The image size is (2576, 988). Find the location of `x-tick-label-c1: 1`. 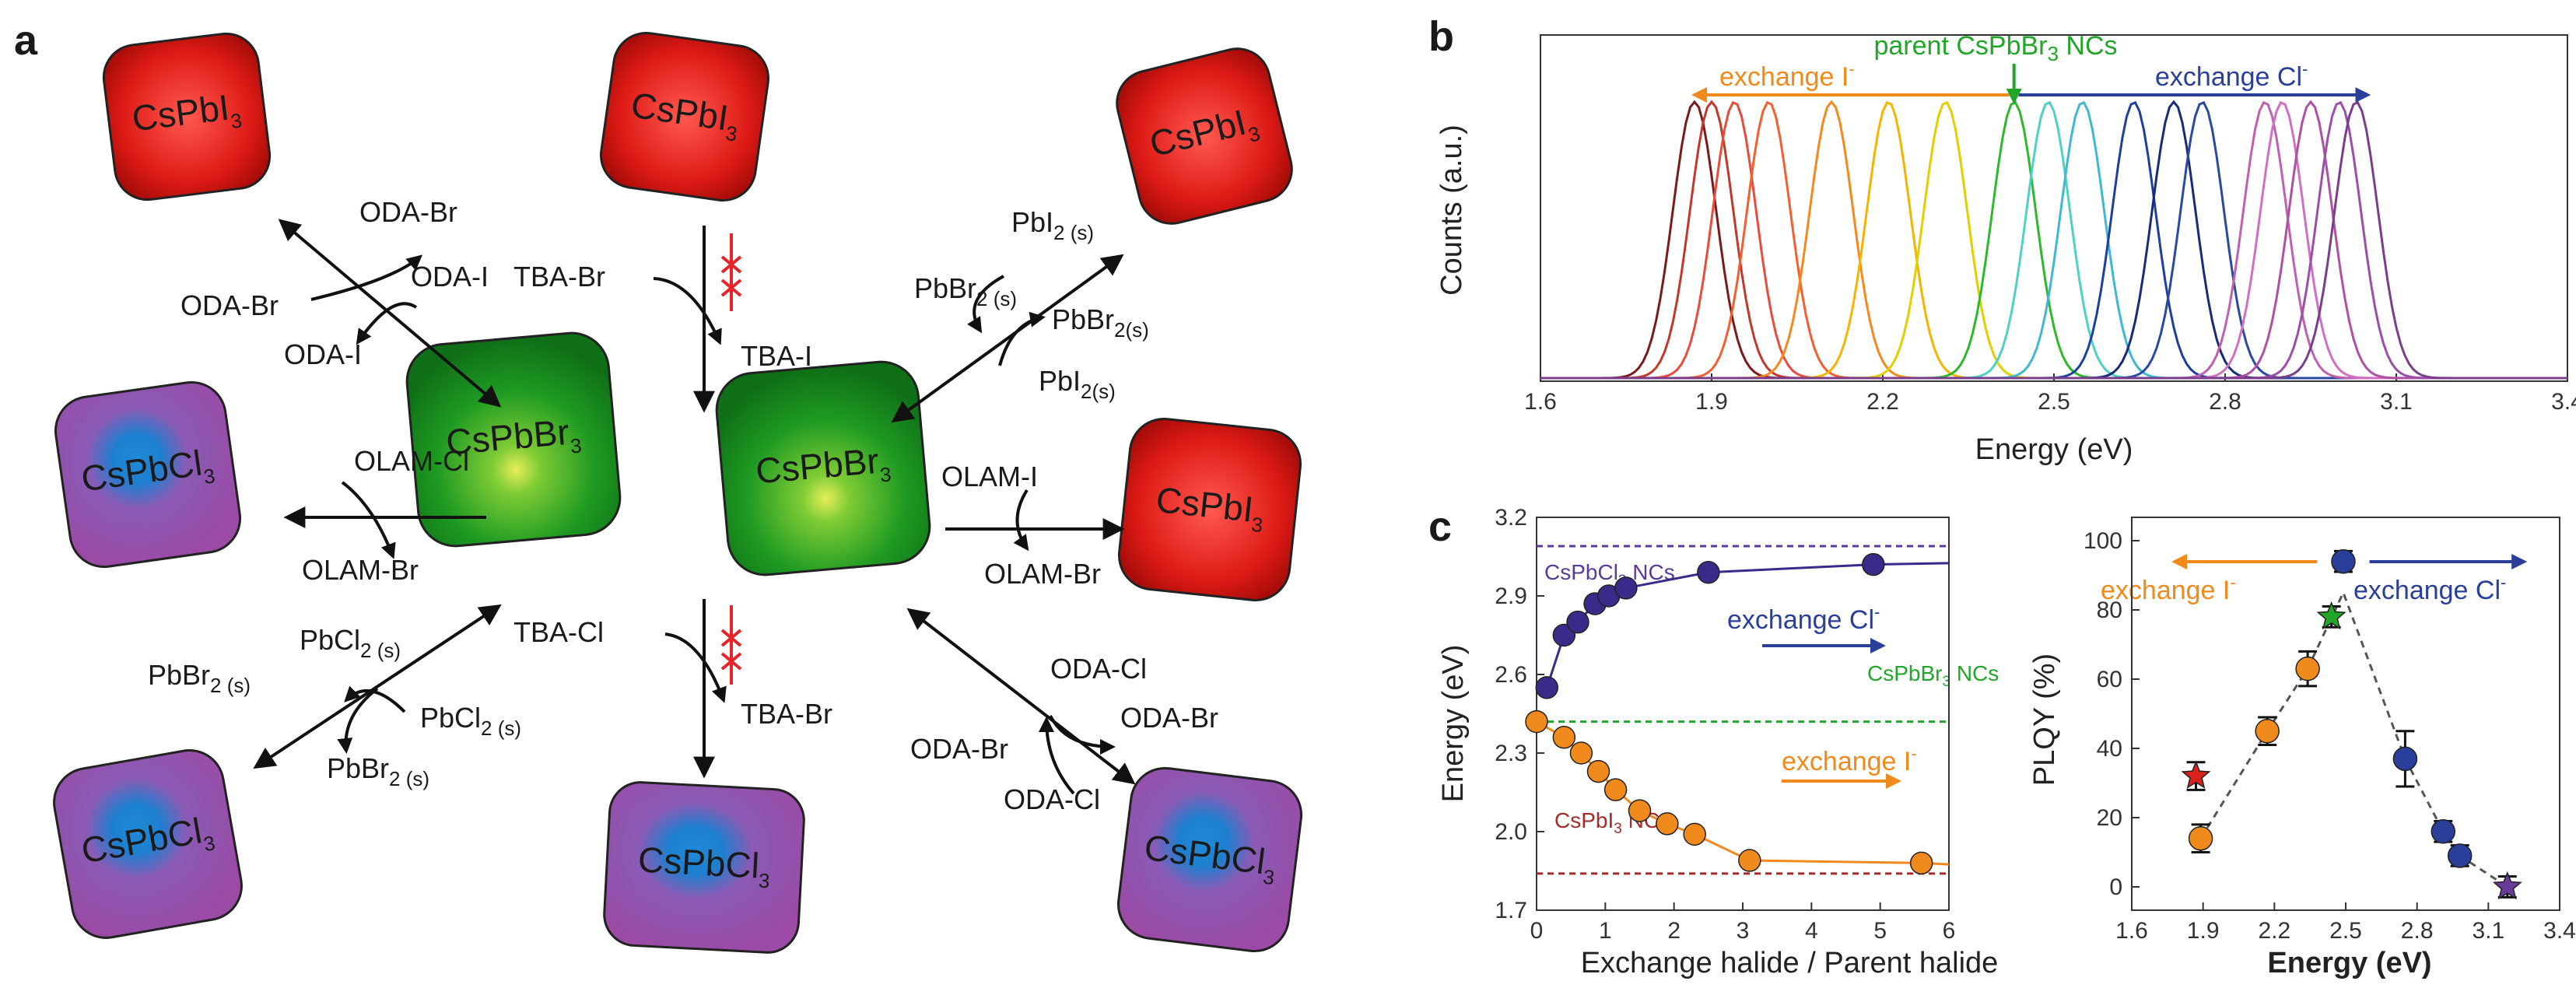

x-tick-label-c1: 1 is located at coordinates (1605, 931).